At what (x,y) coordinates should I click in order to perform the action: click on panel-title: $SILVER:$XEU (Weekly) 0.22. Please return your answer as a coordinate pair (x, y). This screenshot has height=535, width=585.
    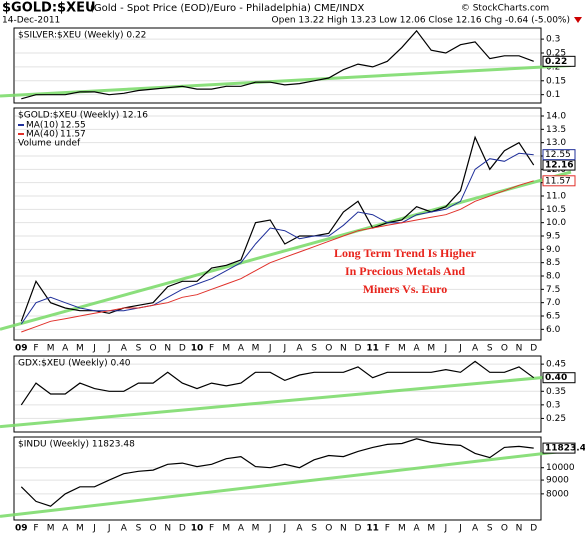
    Looking at the image, I should click on (82, 36).